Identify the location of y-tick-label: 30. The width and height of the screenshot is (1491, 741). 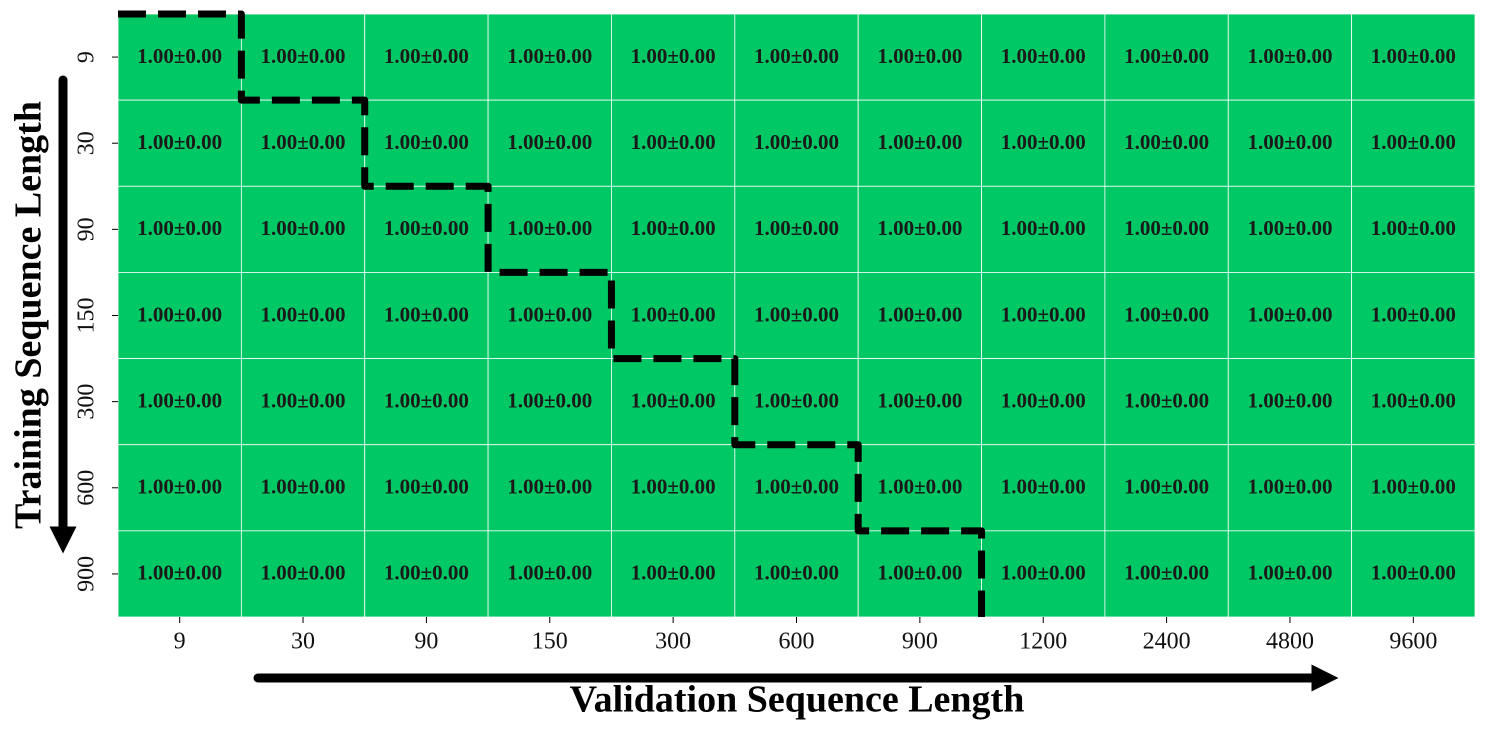
(87, 143).